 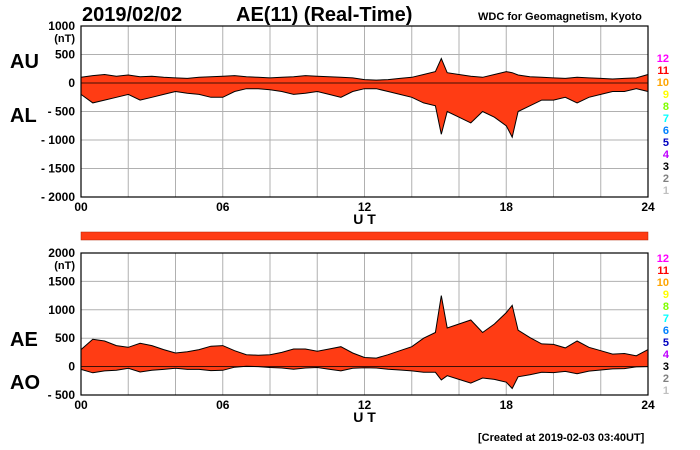 What do you see at coordinates (324, 15) in the screenshot?
I see `plot-title: AE(11) (Real-Time)` at bounding box center [324, 15].